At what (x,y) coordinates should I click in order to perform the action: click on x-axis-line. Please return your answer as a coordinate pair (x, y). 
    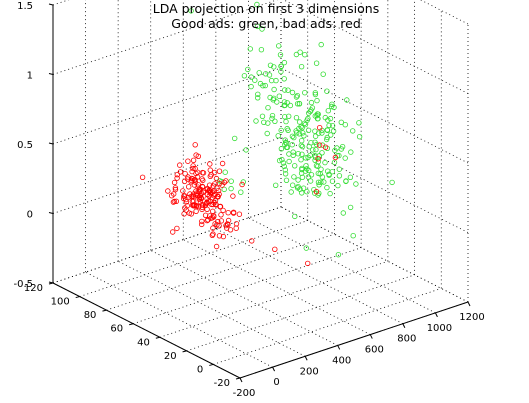
    Looking at the image, I should click on (354, 340).